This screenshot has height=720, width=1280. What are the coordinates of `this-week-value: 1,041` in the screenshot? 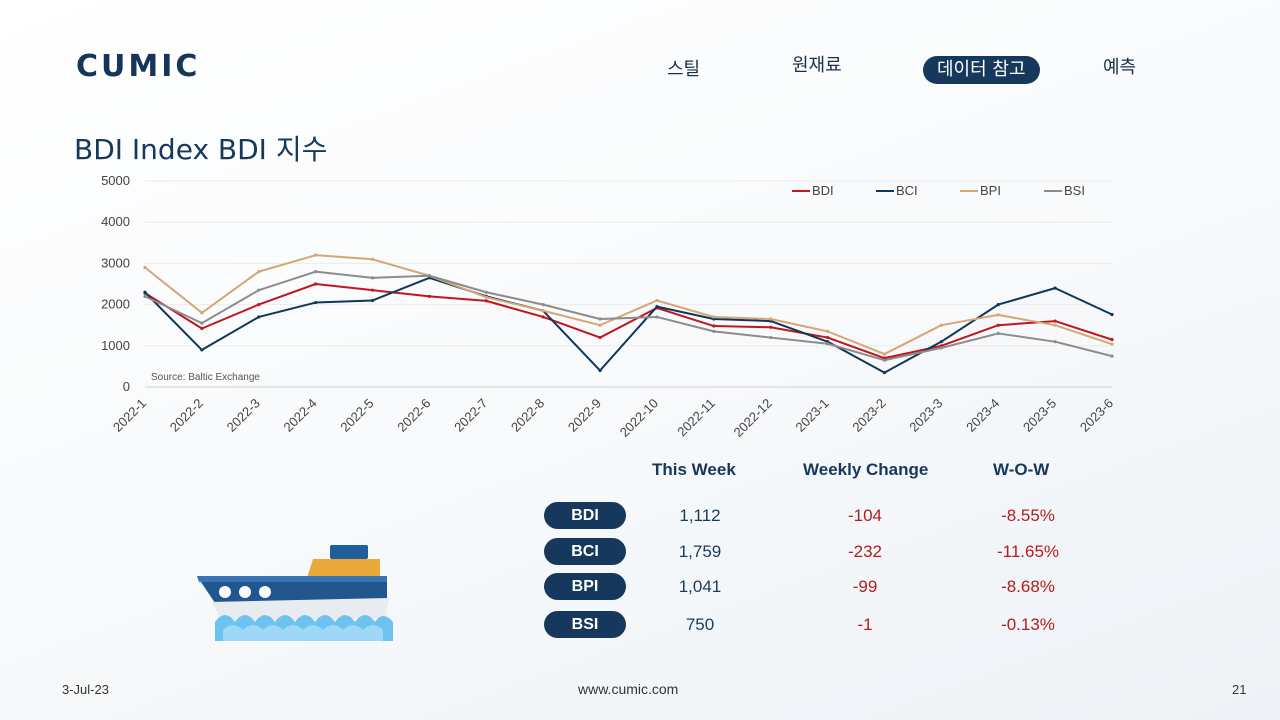 It's located at (700, 586).